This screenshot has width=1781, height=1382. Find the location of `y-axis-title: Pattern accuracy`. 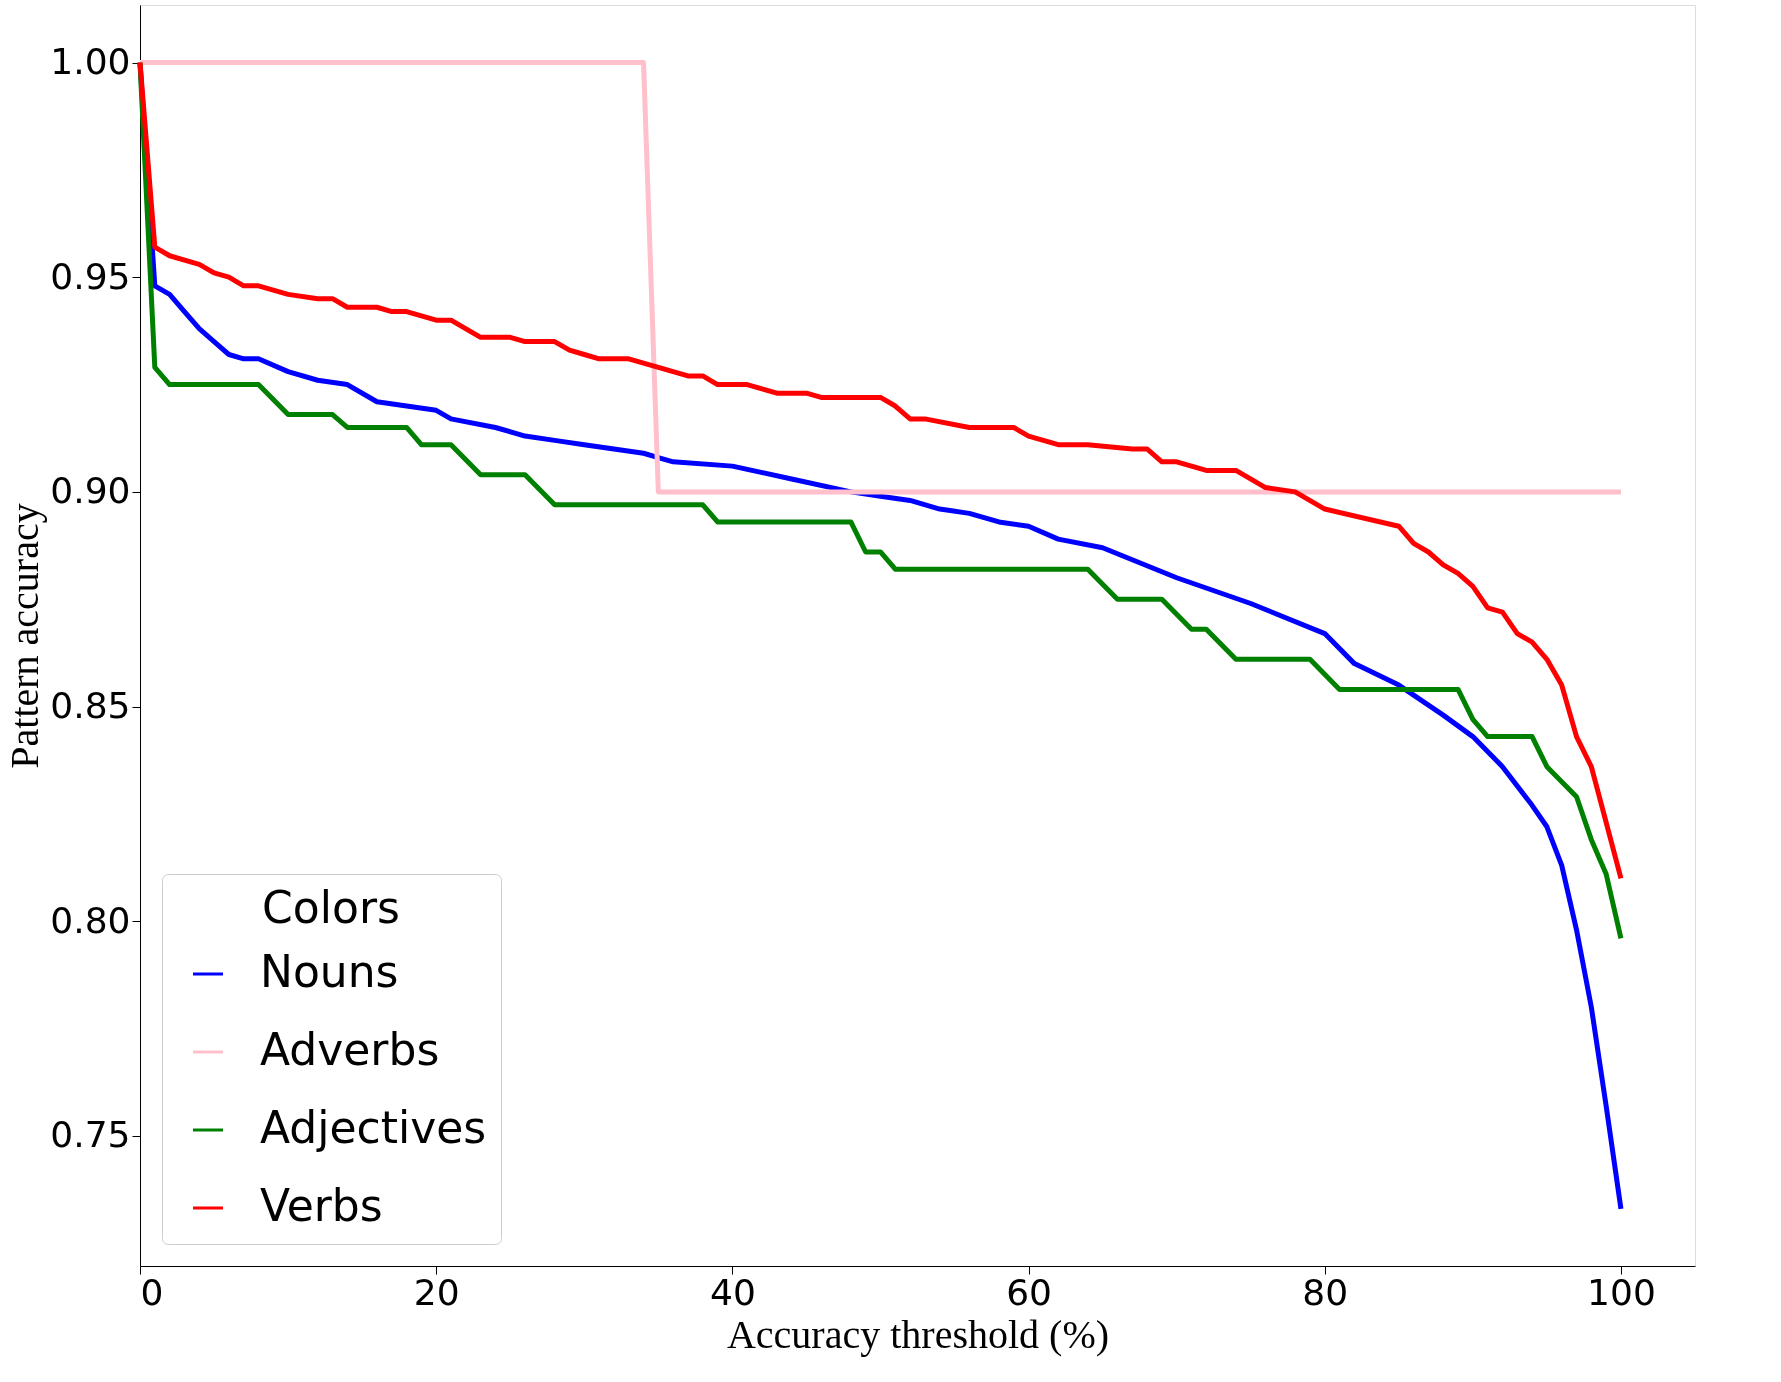

y-axis-title: Pattern accuracy is located at coordinates (25, 636).